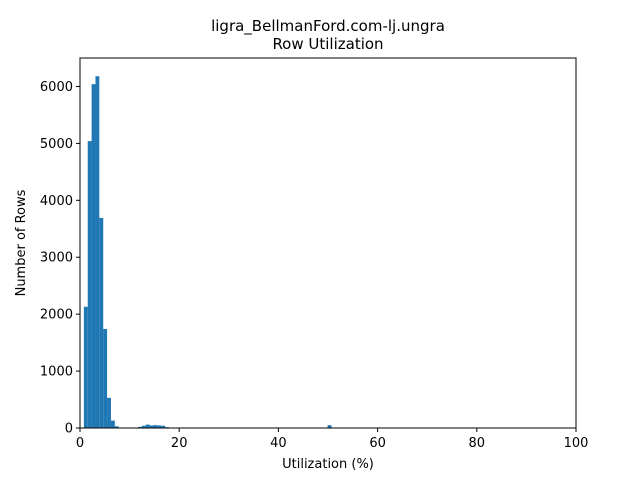 This screenshot has width=640, height=480. Describe the element at coordinates (56, 258) in the screenshot. I see `y-tick-label: 3000` at that location.